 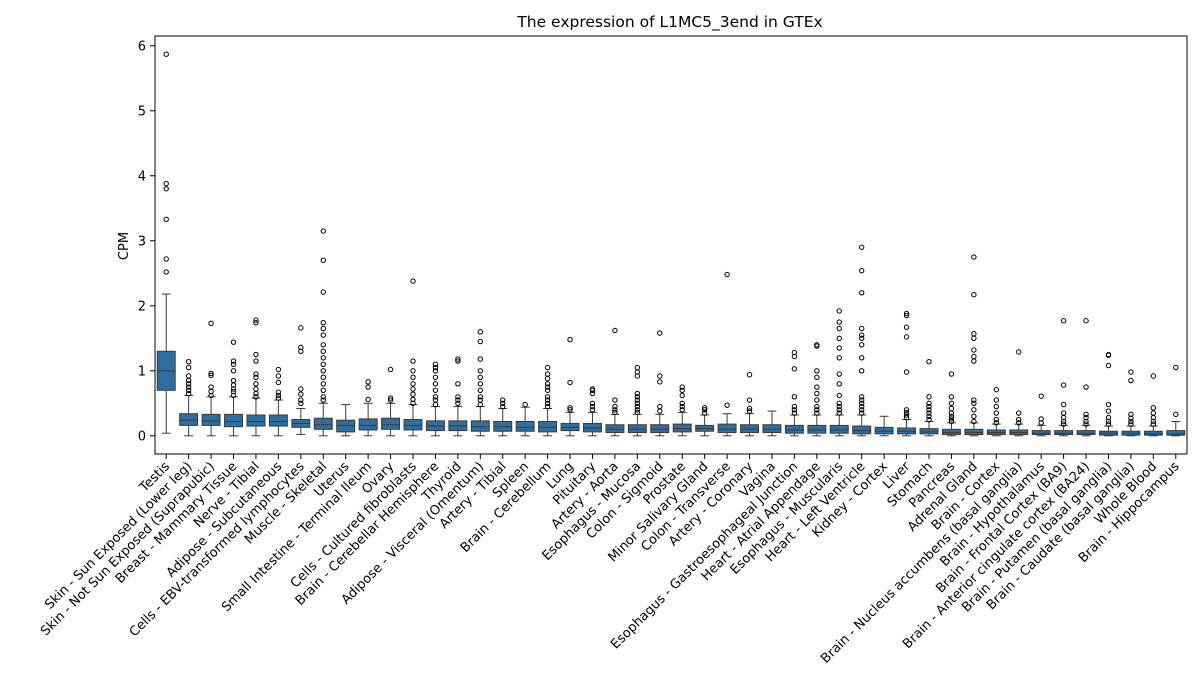 I want to click on y-tick-label: 5, so click(x=142, y=111).